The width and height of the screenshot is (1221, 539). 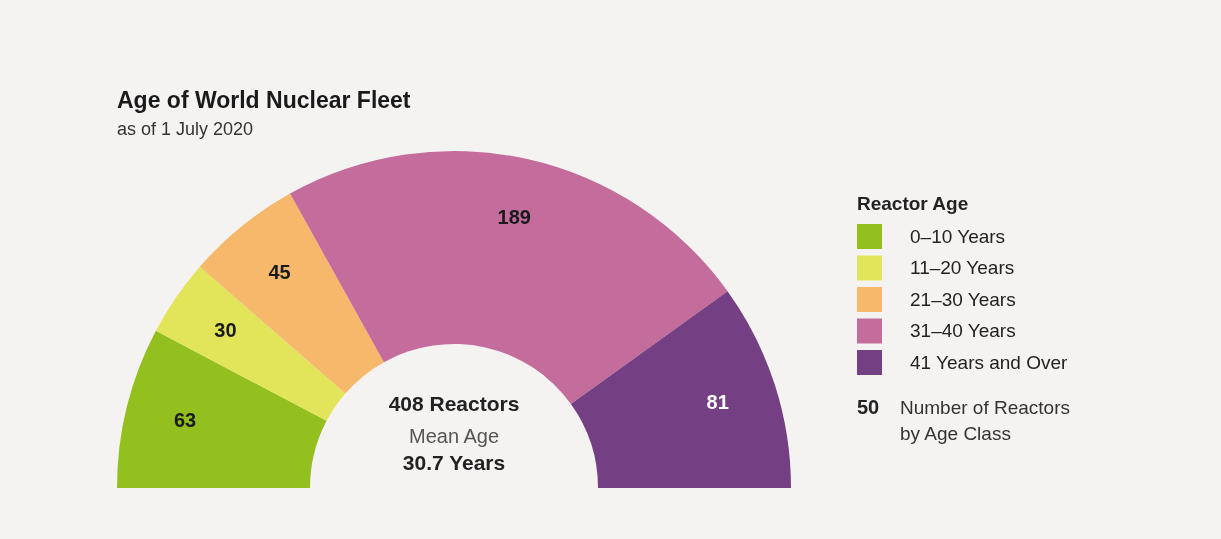 What do you see at coordinates (514, 216) in the screenshot?
I see `data-label: 189` at bounding box center [514, 216].